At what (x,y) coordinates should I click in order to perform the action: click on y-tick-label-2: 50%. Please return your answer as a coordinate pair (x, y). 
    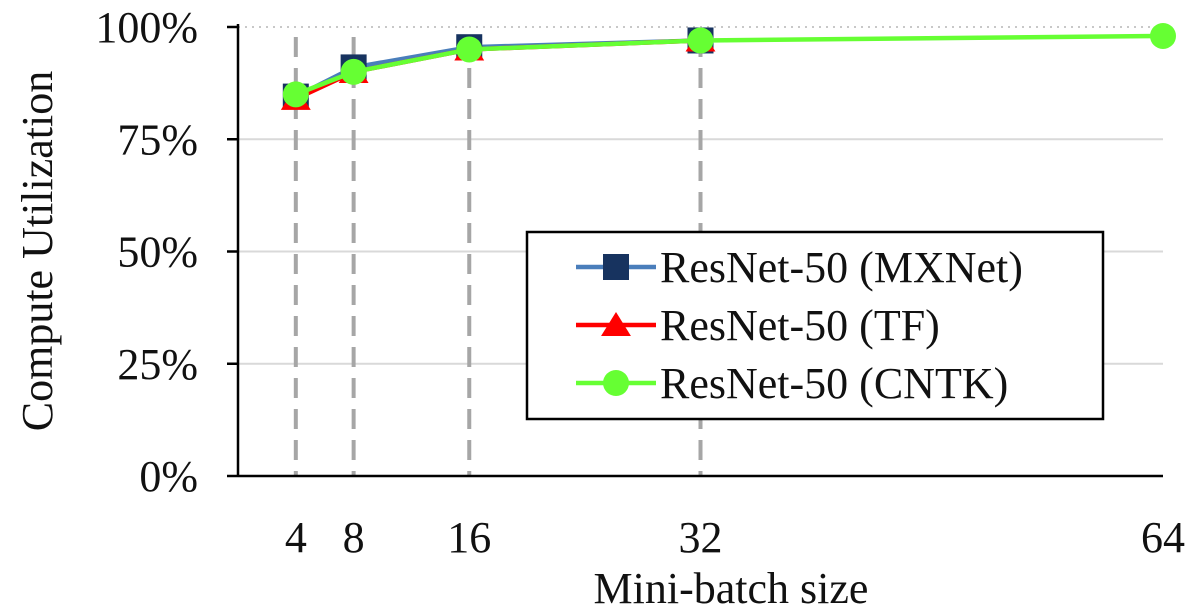
    Looking at the image, I should click on (157, 252).